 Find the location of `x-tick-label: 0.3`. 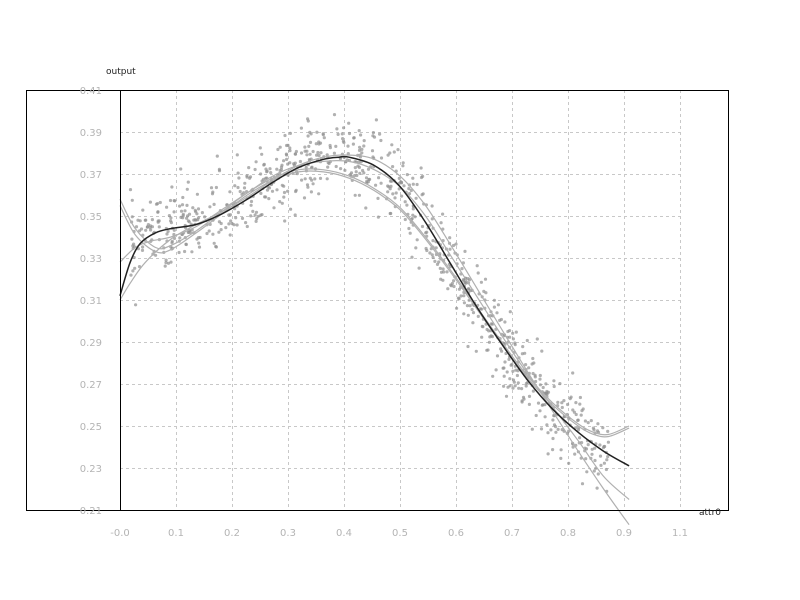

x-tick-label: 0.3 is located at coordinates (288, 533).